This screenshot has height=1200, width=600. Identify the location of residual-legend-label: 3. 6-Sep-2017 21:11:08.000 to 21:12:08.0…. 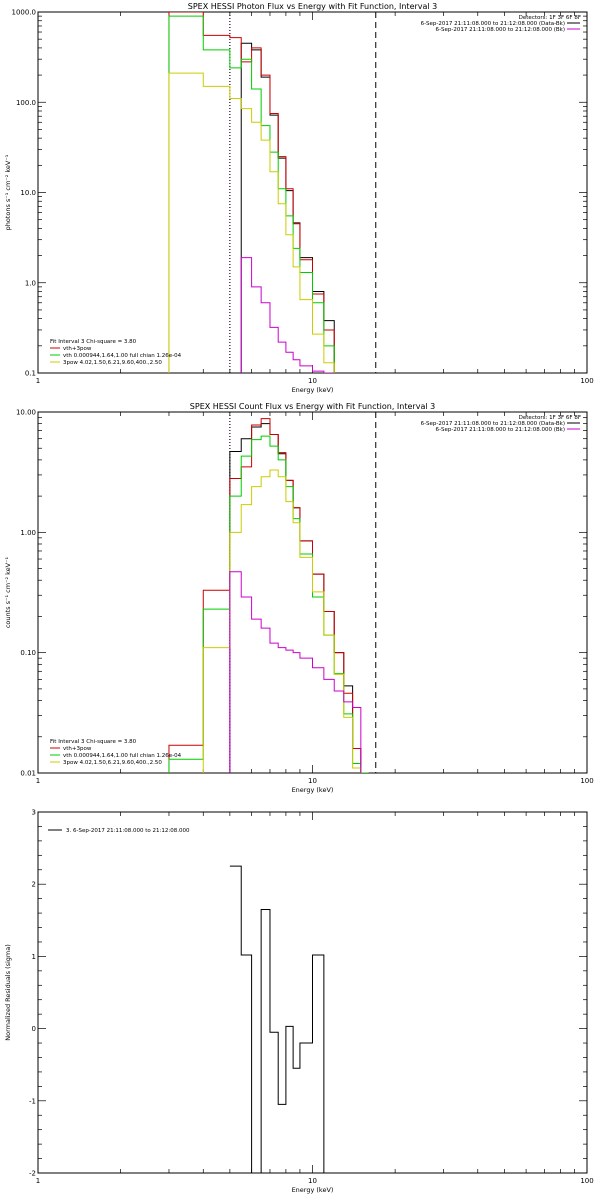
(128, 831).